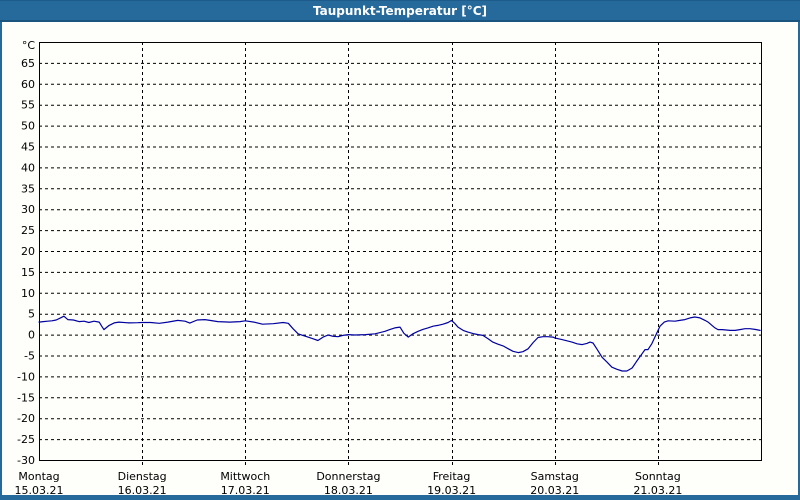  Describe the element at coordinates (348, 489) in the screenshot. I see `x-date-label: 18.03.21` at that location.